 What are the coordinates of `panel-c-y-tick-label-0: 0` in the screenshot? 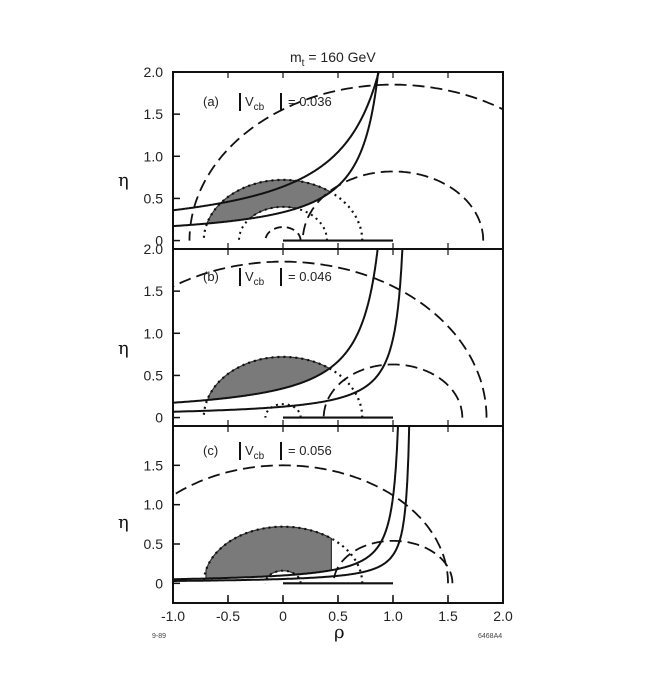 It's located at (159, 583).